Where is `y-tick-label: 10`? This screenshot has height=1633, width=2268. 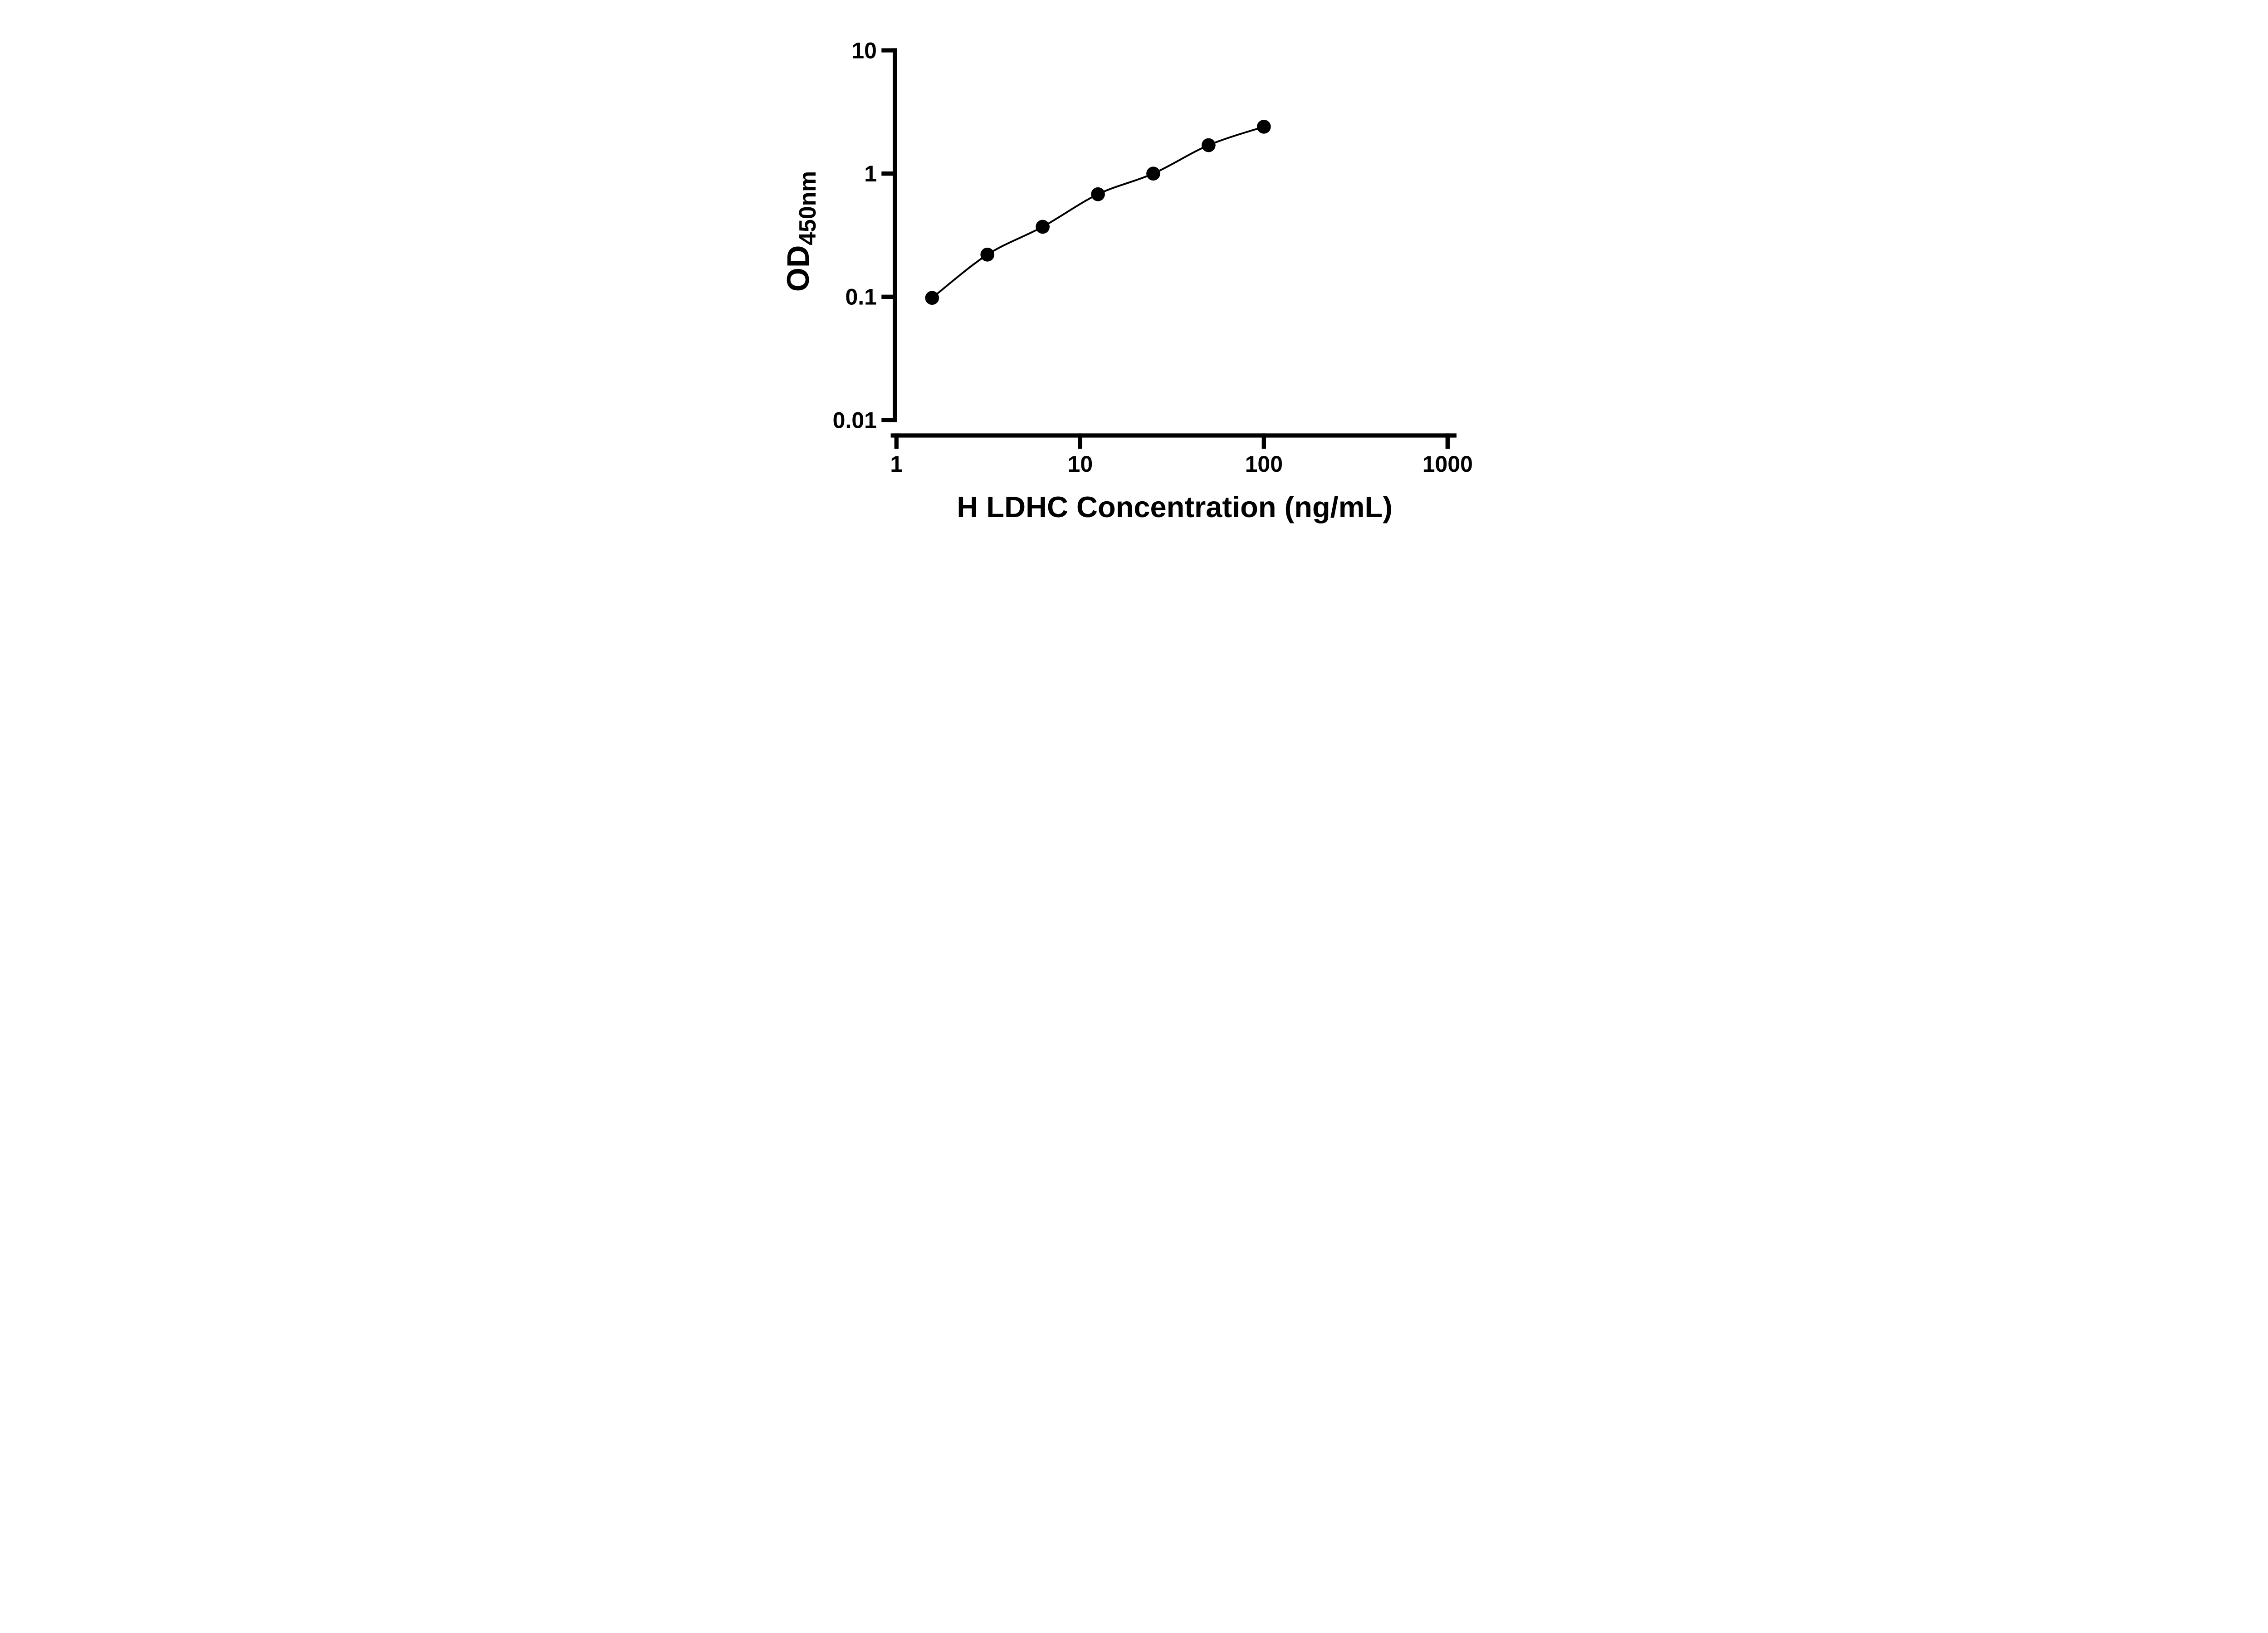 y-tick-label: 10 is located at coordinates (864, 50).